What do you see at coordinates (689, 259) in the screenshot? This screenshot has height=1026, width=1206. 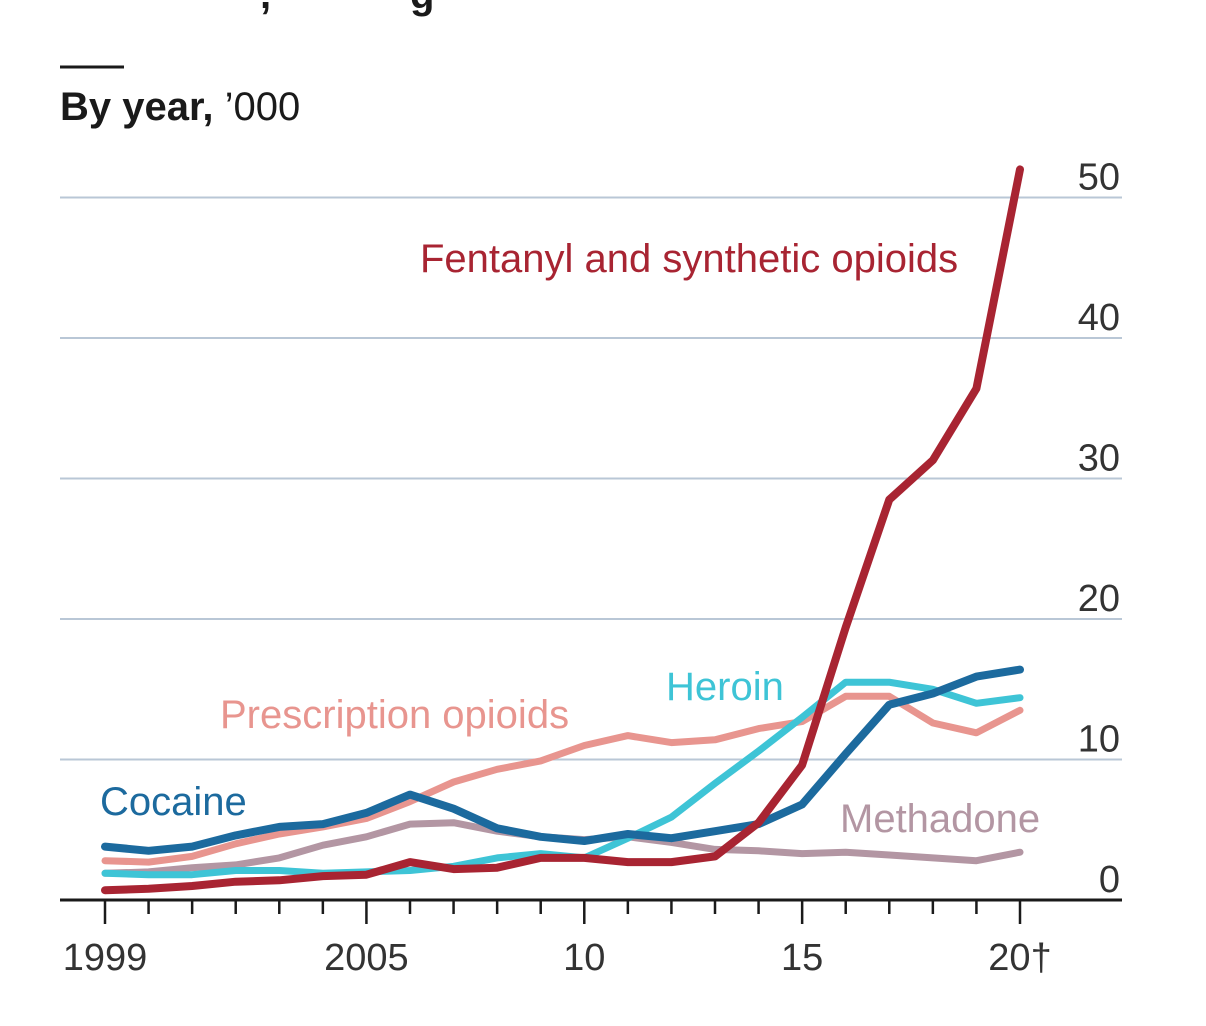 I see `series-label-fentanyl-and-synthetic-opioids: Fentanyl and synthetic opioids` at bounding box center [689, 259].